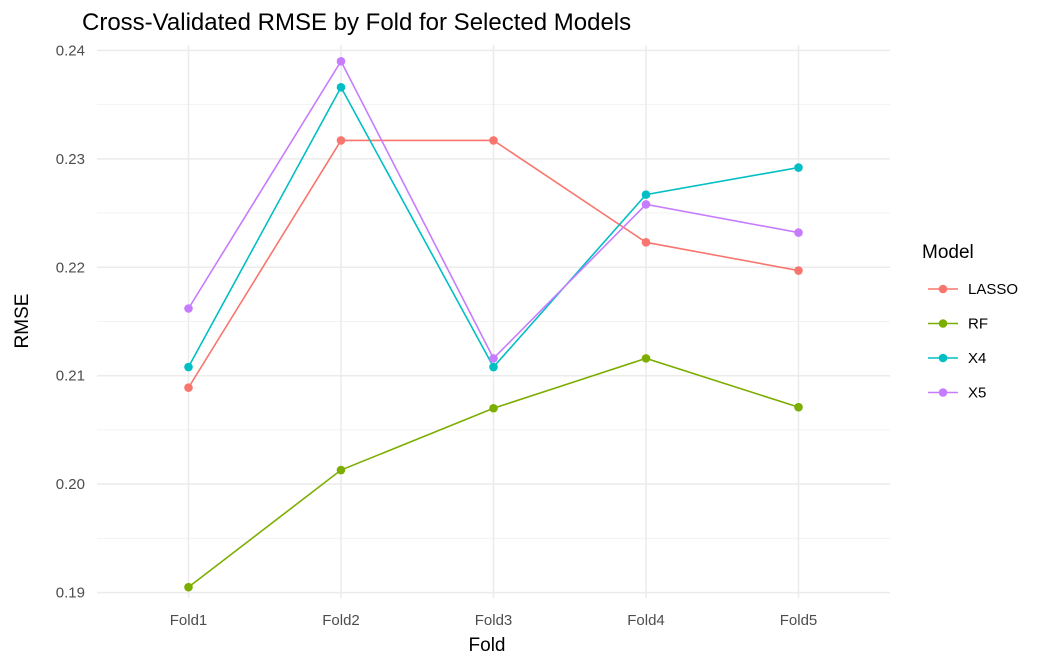 Image resolution: width=1050 pixels, height=666 pixels. Describe the element at coordinates (487, 645) in the screenshot. I see `x-axis-title: Fold` at that location.